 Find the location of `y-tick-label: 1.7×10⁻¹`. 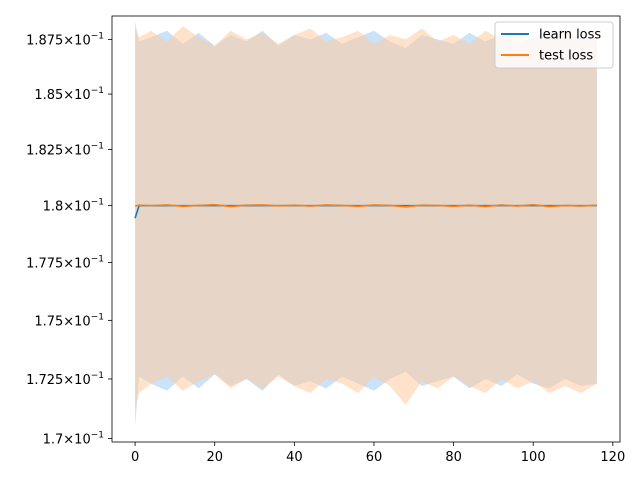

y-tick-label: 1.7×10⁻¹ is located at coordinates (73, 438).